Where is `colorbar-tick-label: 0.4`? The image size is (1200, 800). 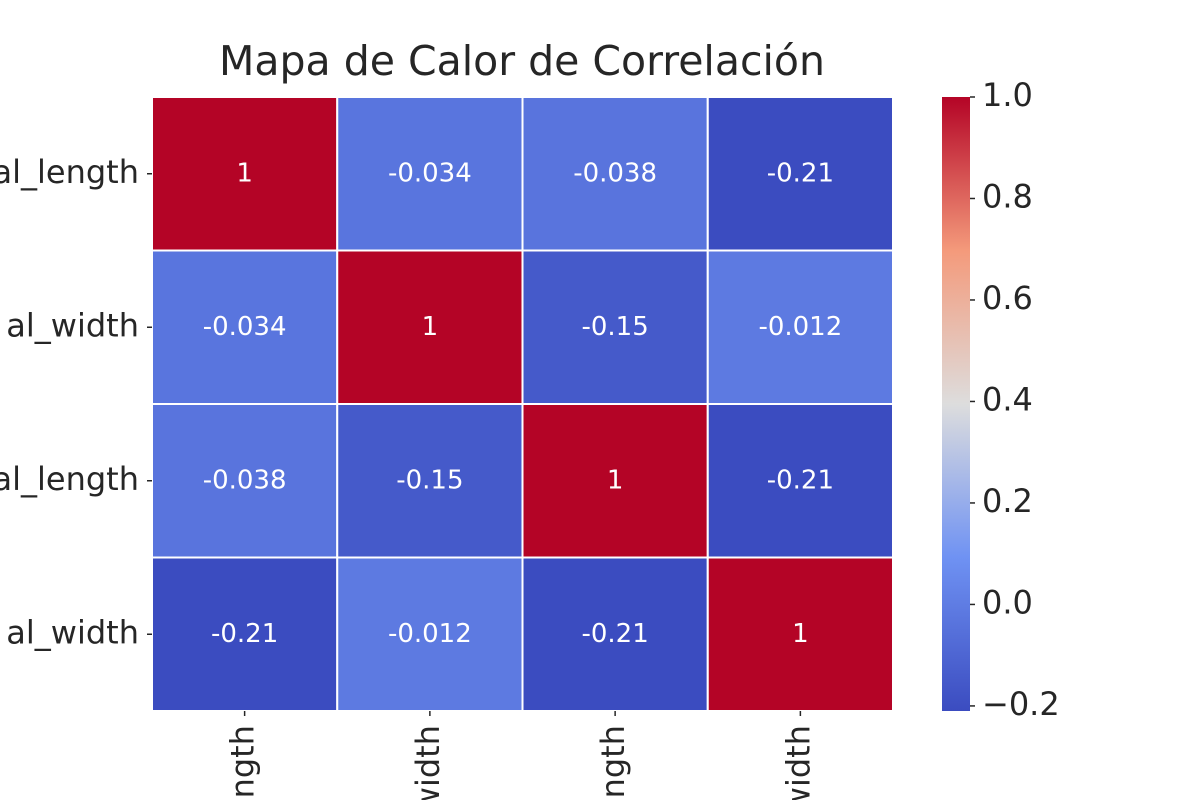
colorbar-tick-label: 0.4 is located at coordinates (1007, 399).